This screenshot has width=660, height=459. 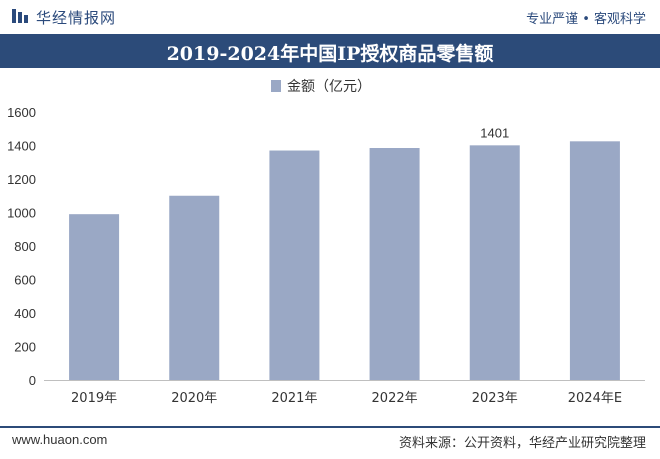 I want to click on y-tick-label: 1200, so click(x=21, y=179).